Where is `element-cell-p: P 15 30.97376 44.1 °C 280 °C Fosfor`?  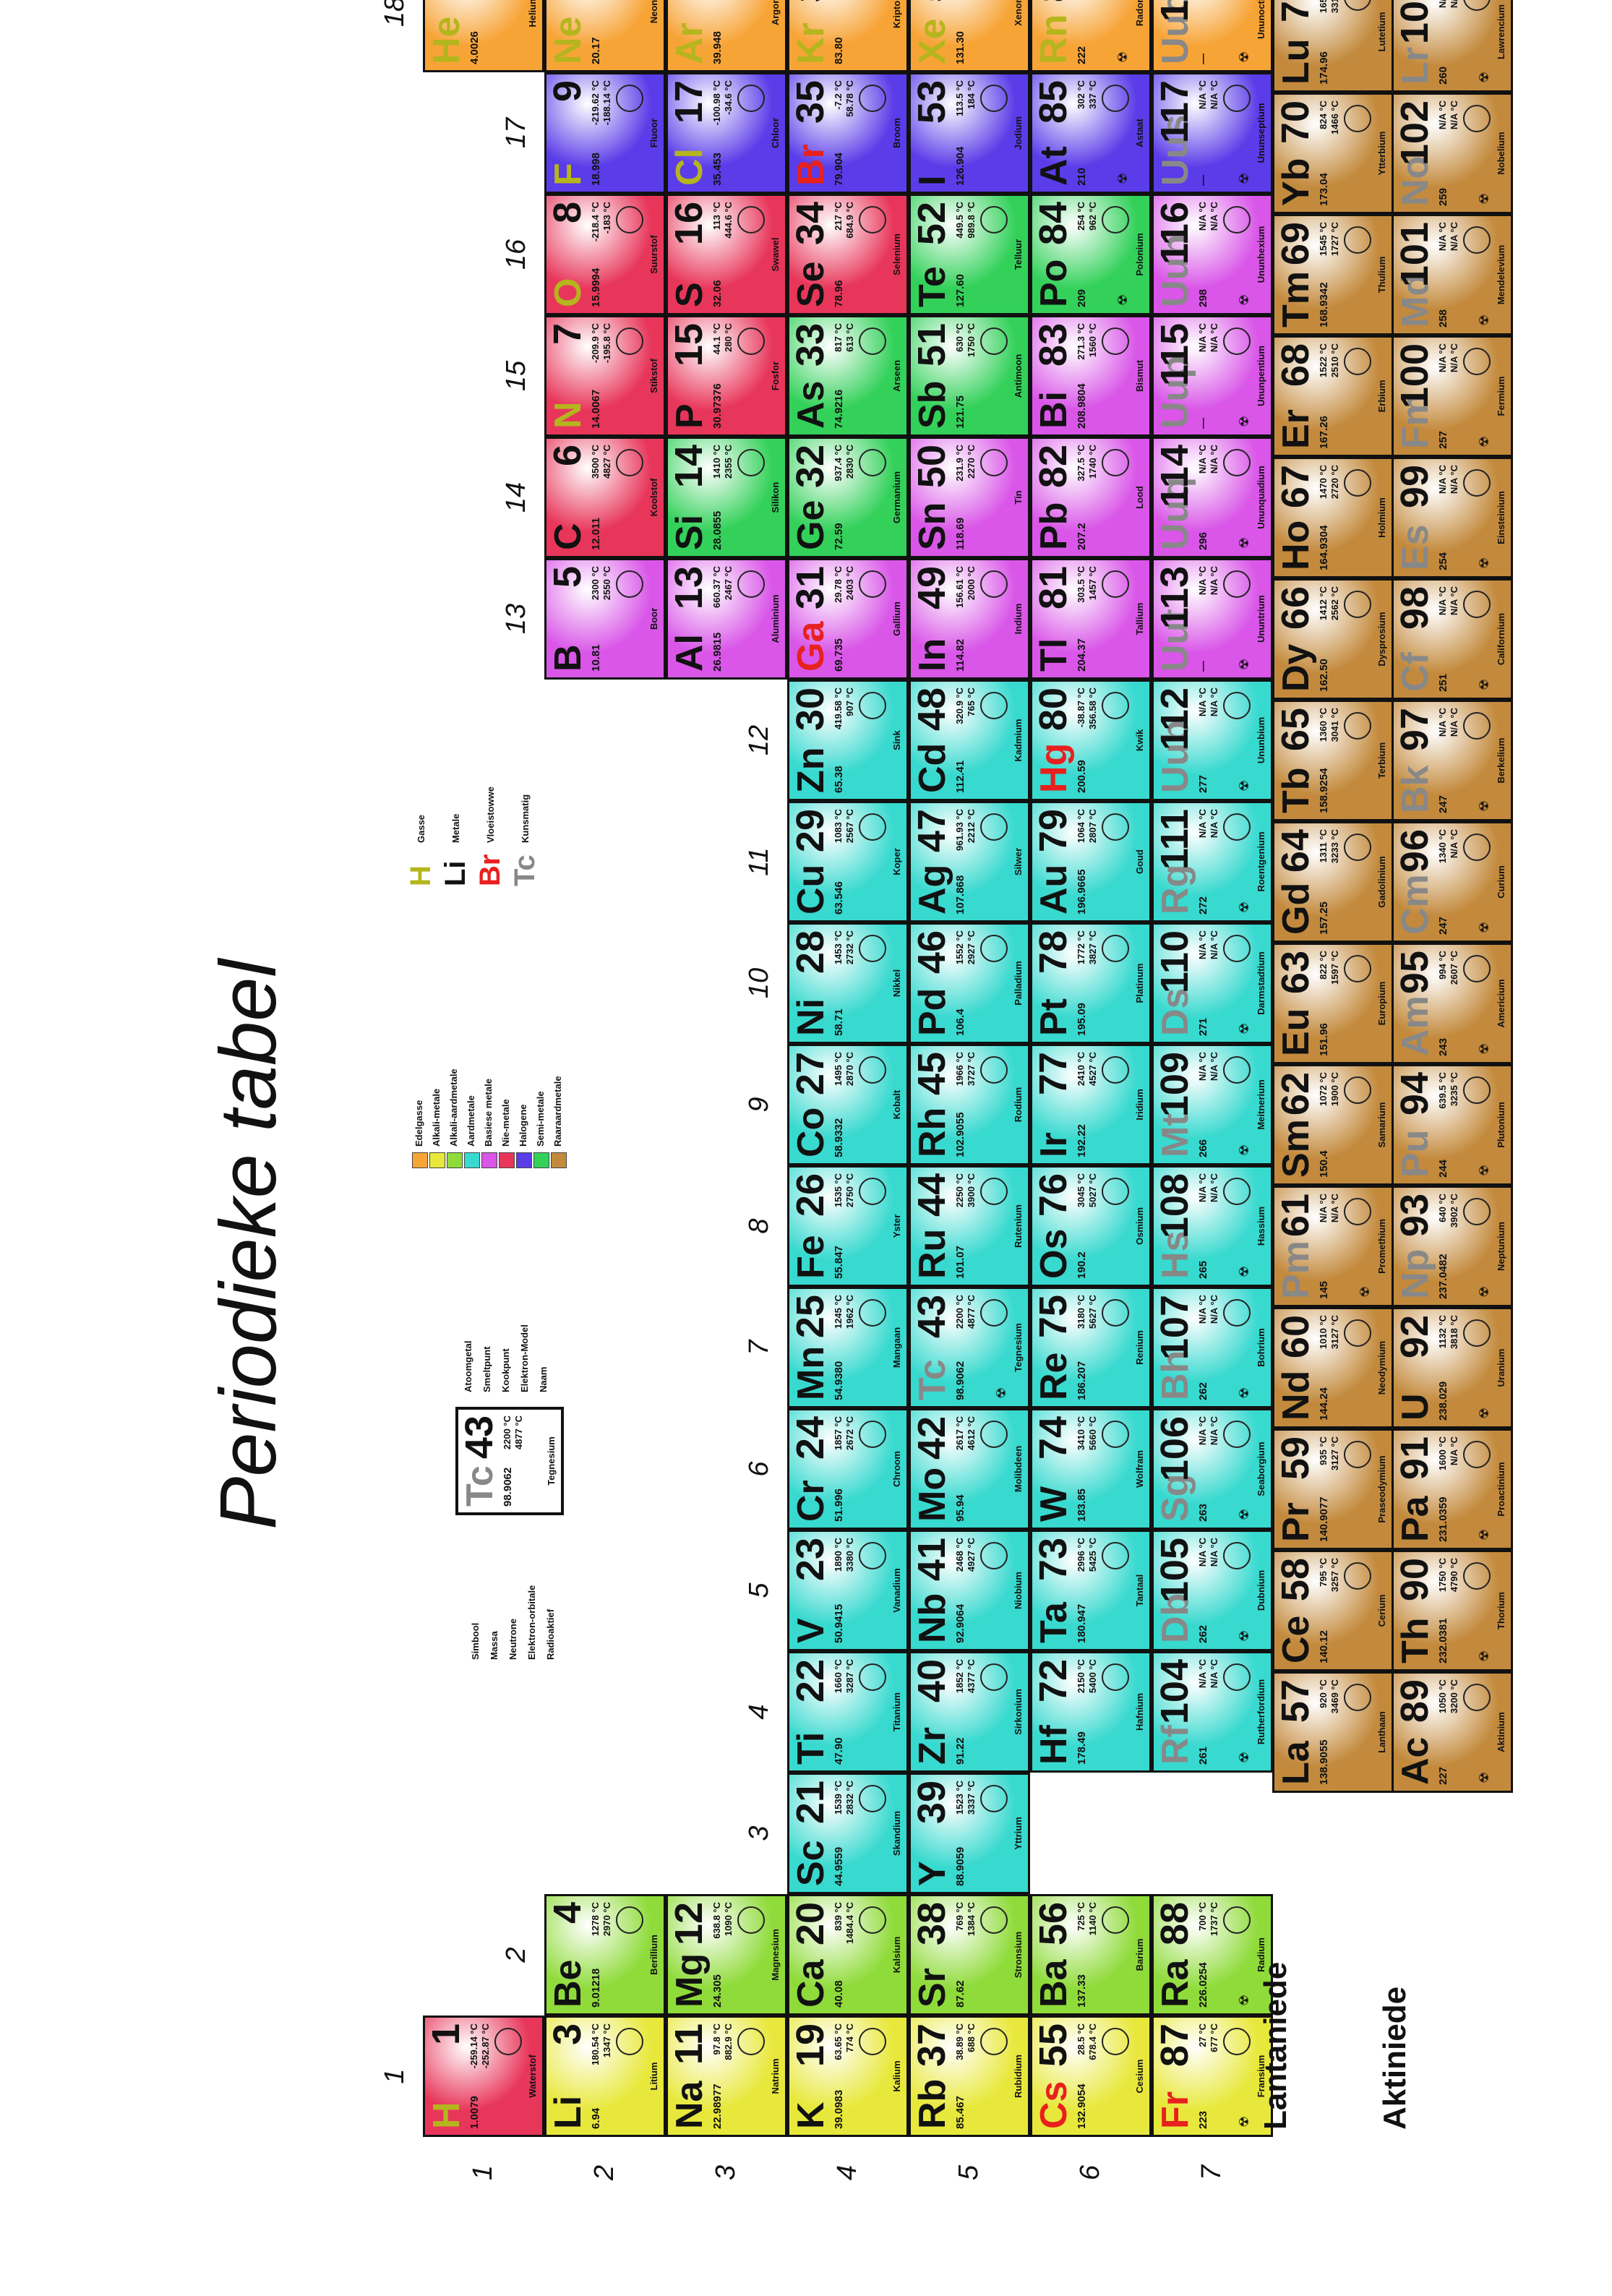 element-cell-p: P 15 30.97376 44.1 °C 280 °C Fosfor is located at coordinates (726, 376).